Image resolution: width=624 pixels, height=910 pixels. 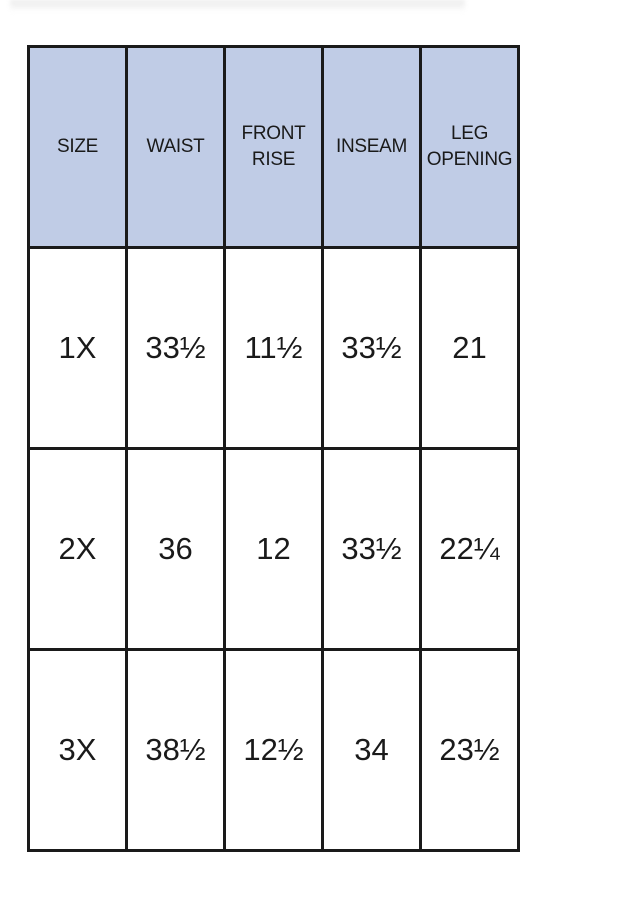 What do you see at coordinates (469, 750) in the screenshot?
I see `table-cell: 23½` at bounding box center [469, 750].